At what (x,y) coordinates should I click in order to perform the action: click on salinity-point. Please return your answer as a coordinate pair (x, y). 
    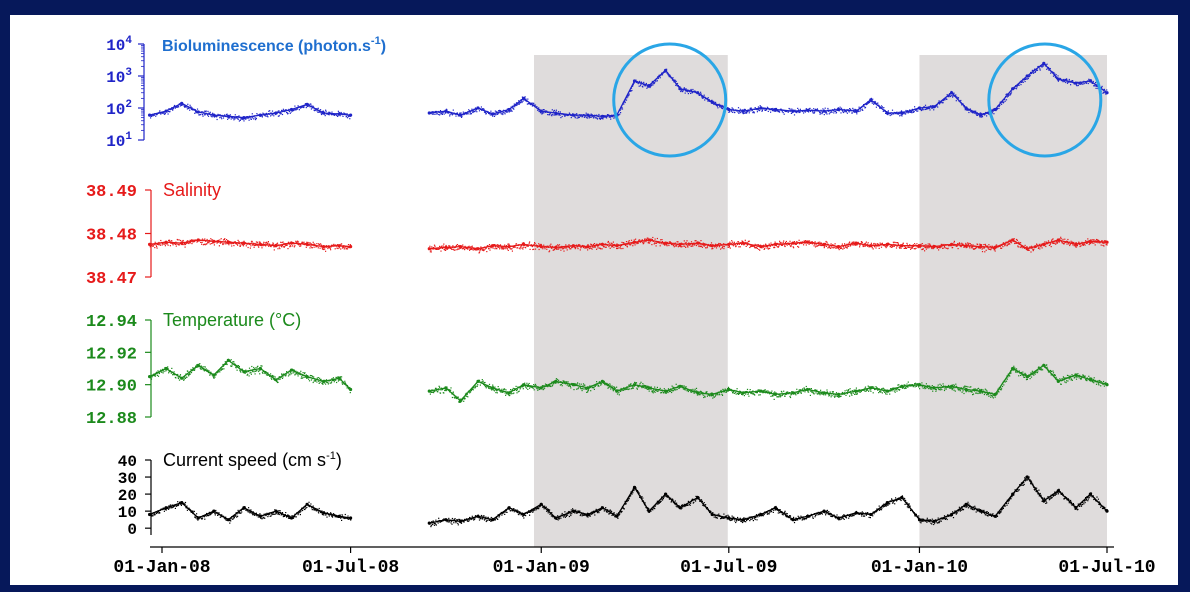
    Looking at the image, I should click on (712, 246).